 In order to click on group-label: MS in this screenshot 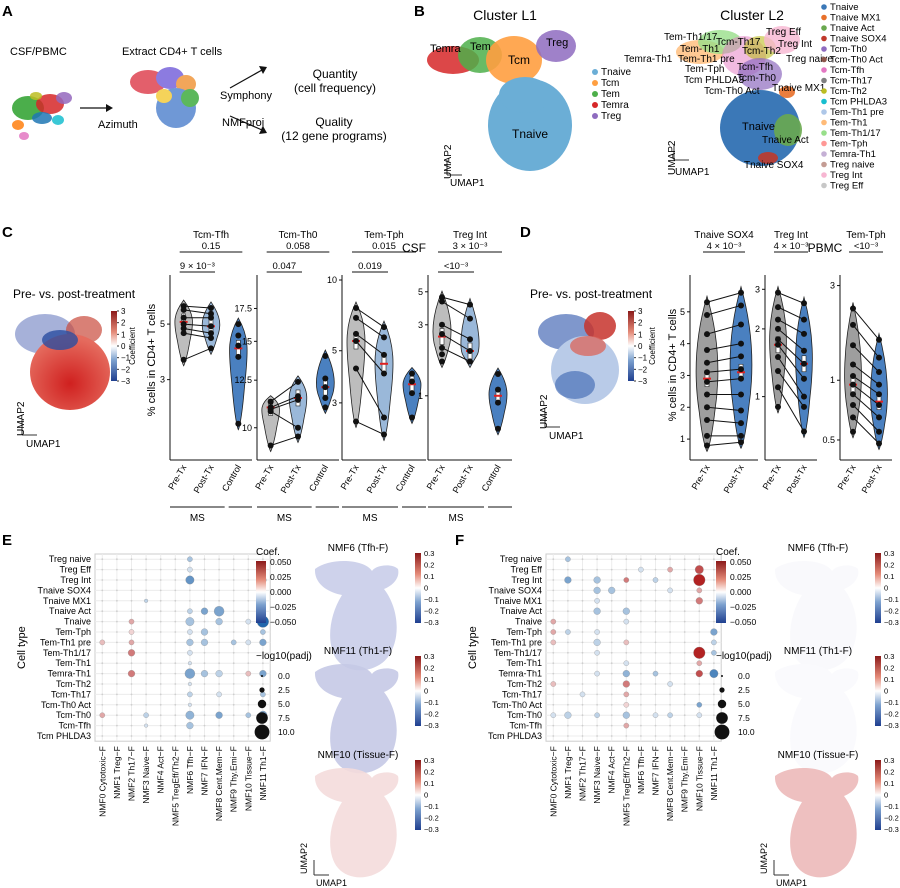, I will do `click(284, 518)`.